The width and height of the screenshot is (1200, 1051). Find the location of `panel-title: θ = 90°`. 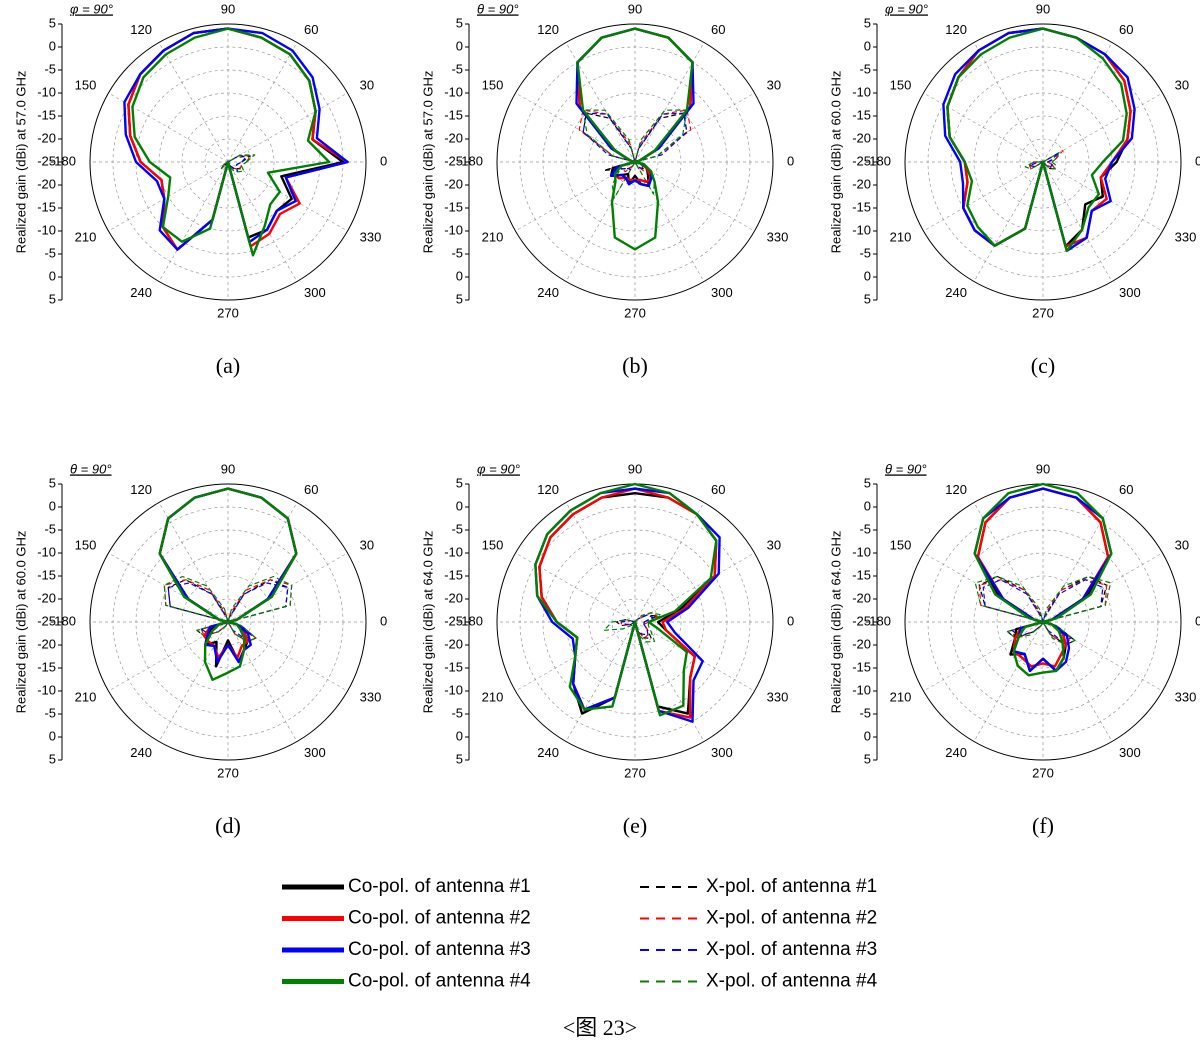

panel-title: θ = 90° is located at coordinates (906, 468).